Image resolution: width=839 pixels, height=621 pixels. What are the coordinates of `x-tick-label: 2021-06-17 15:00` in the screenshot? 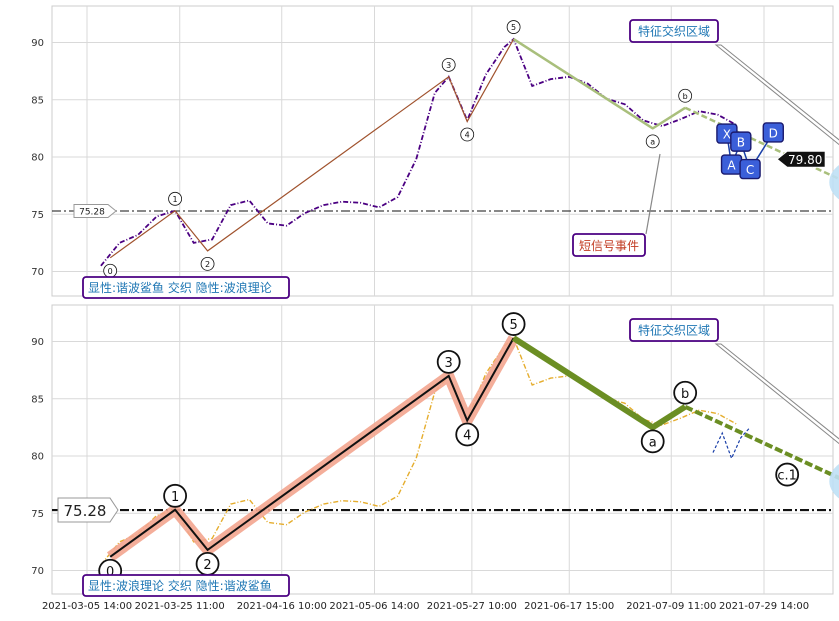 It's located at (569, 606).